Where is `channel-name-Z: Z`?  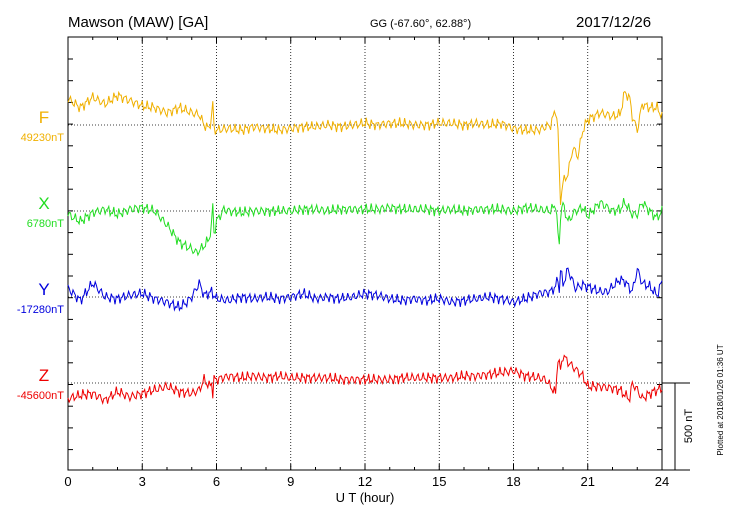 channel-name-Z: Z is located at coordinates (44, 375).